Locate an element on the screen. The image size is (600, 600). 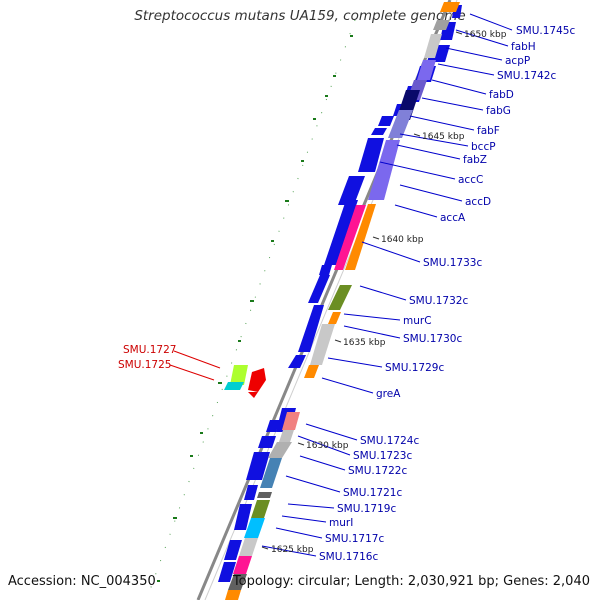
gene-label-red: SMU.1725 is located at coordinates (144, 365).